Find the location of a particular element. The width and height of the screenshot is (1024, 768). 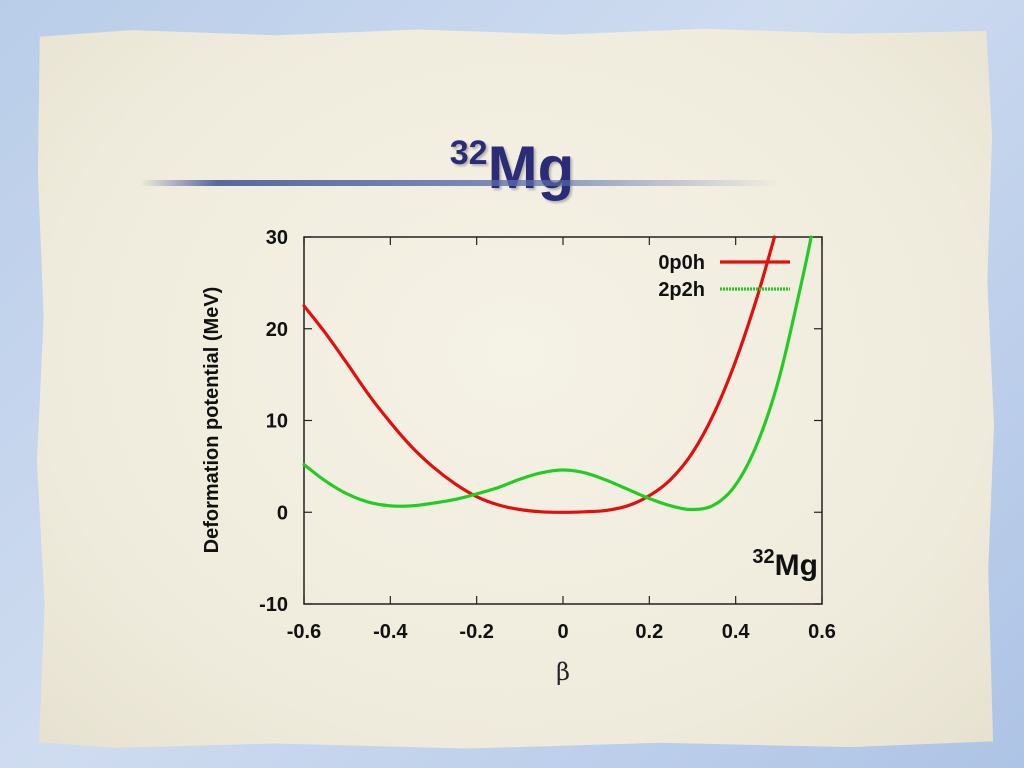

x-tick-label: 0 is located at coordinates (562, 632).